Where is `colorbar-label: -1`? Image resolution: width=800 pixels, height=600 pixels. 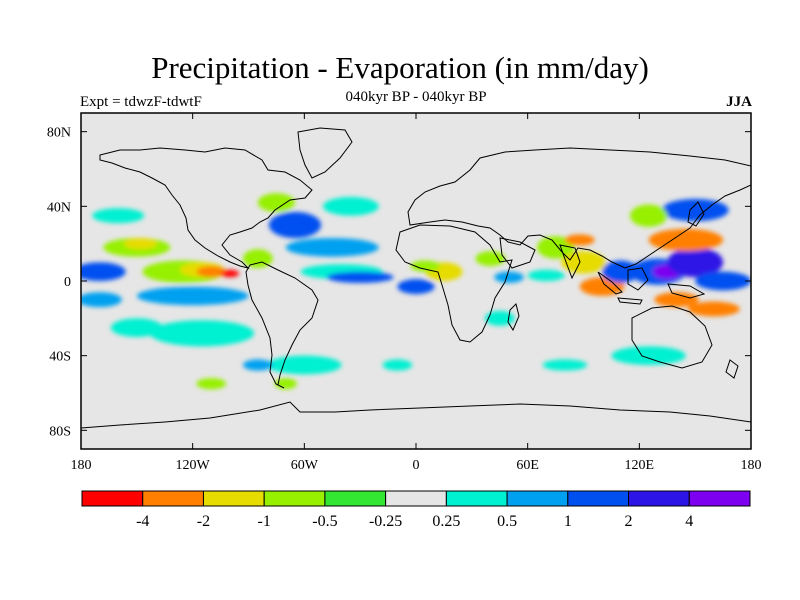
colorbar-label: -1 is located at coordinates (264, 521).